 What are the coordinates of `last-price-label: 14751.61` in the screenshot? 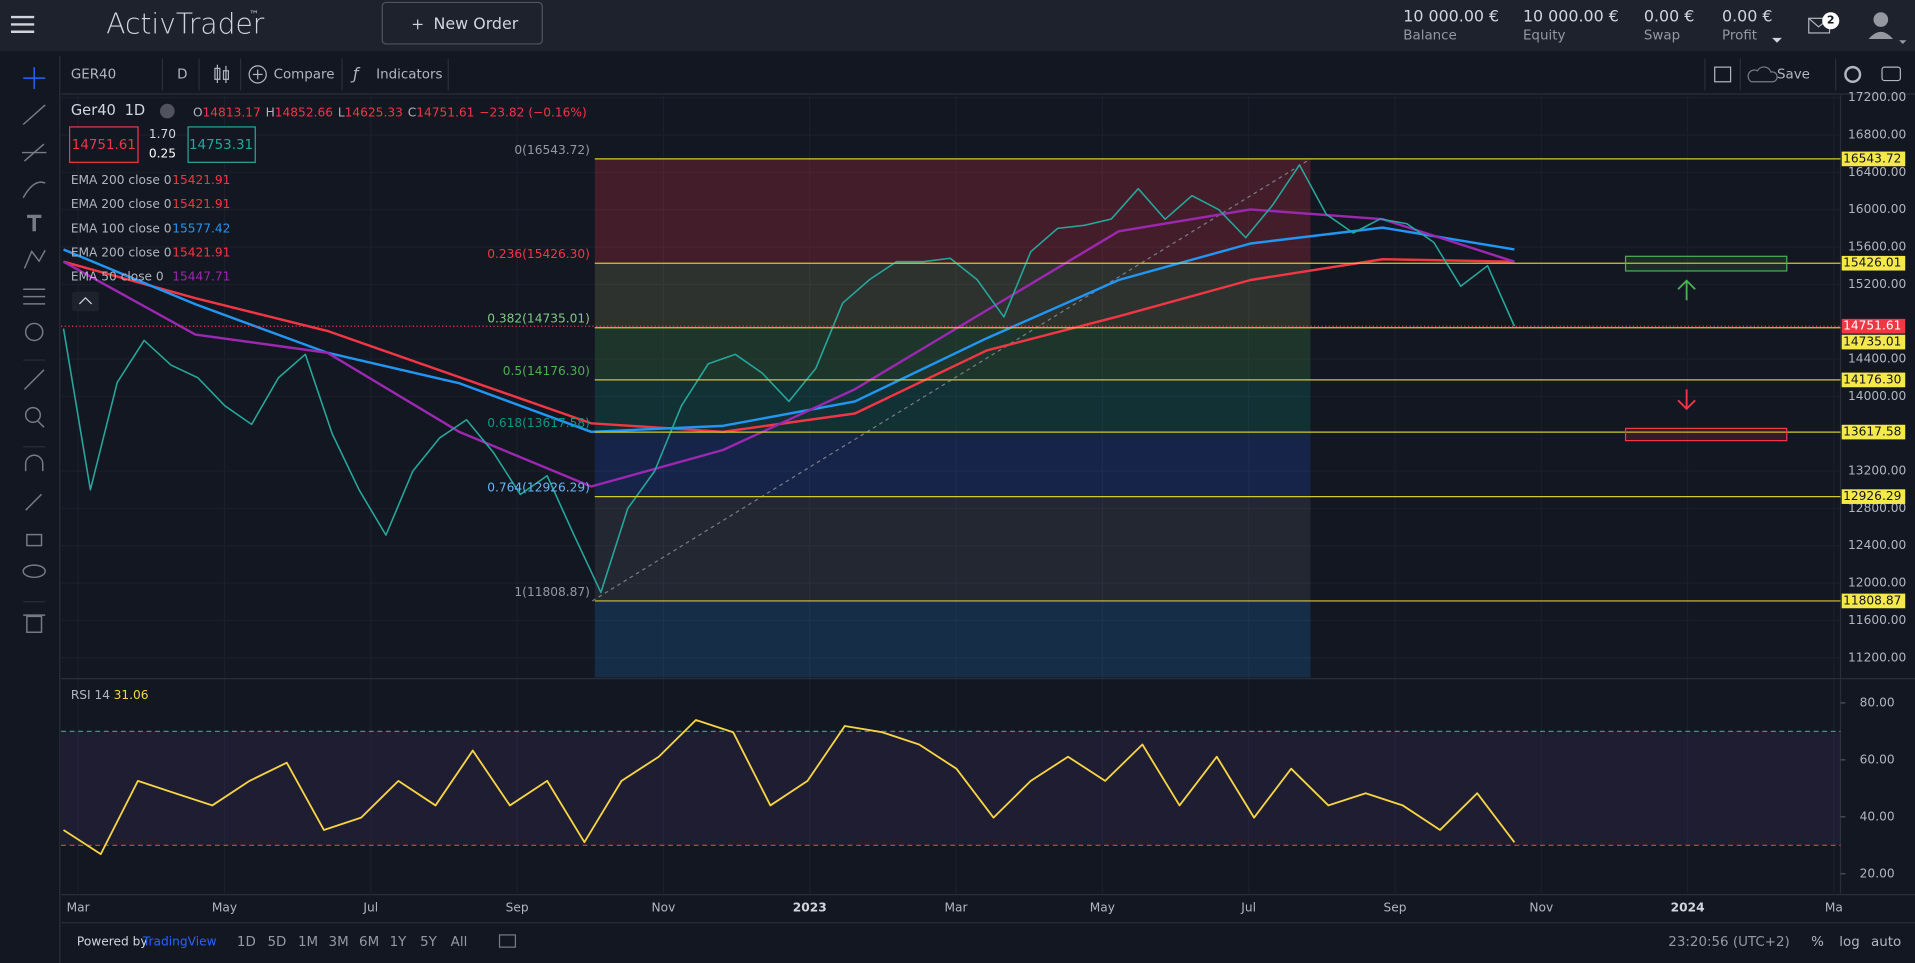 It's located at (1872, 326).